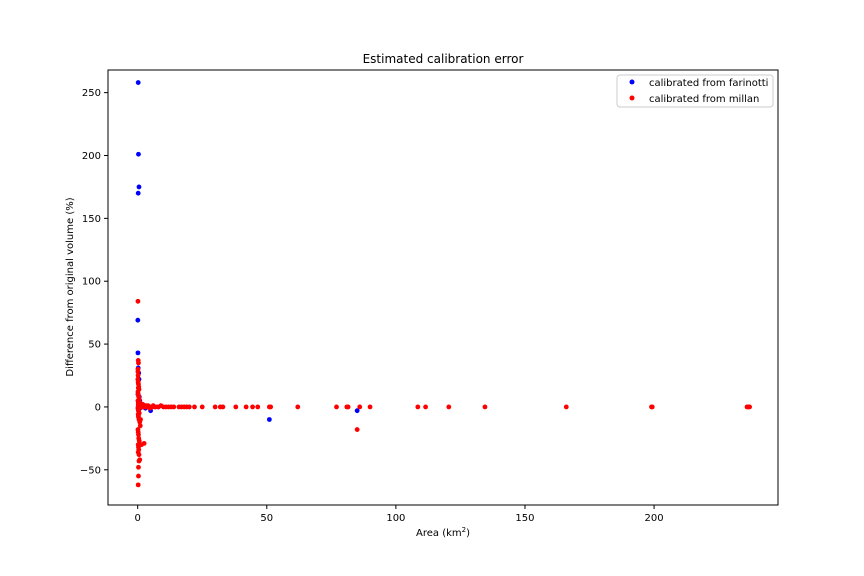  I want to click on y-tick-label: −50, so click(90, 470).